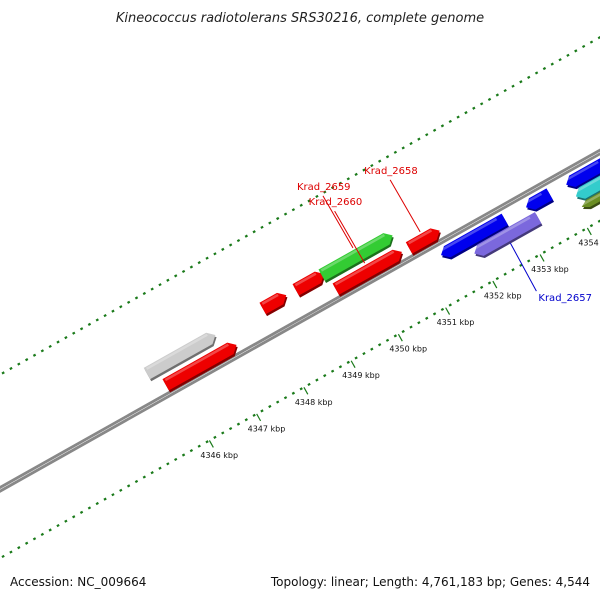 This screenshot has width=600, height=600. Describe the element at coordinates (589, 242) in the screenshot. I see `scale-tick-label: 4354 kbp` at that location.